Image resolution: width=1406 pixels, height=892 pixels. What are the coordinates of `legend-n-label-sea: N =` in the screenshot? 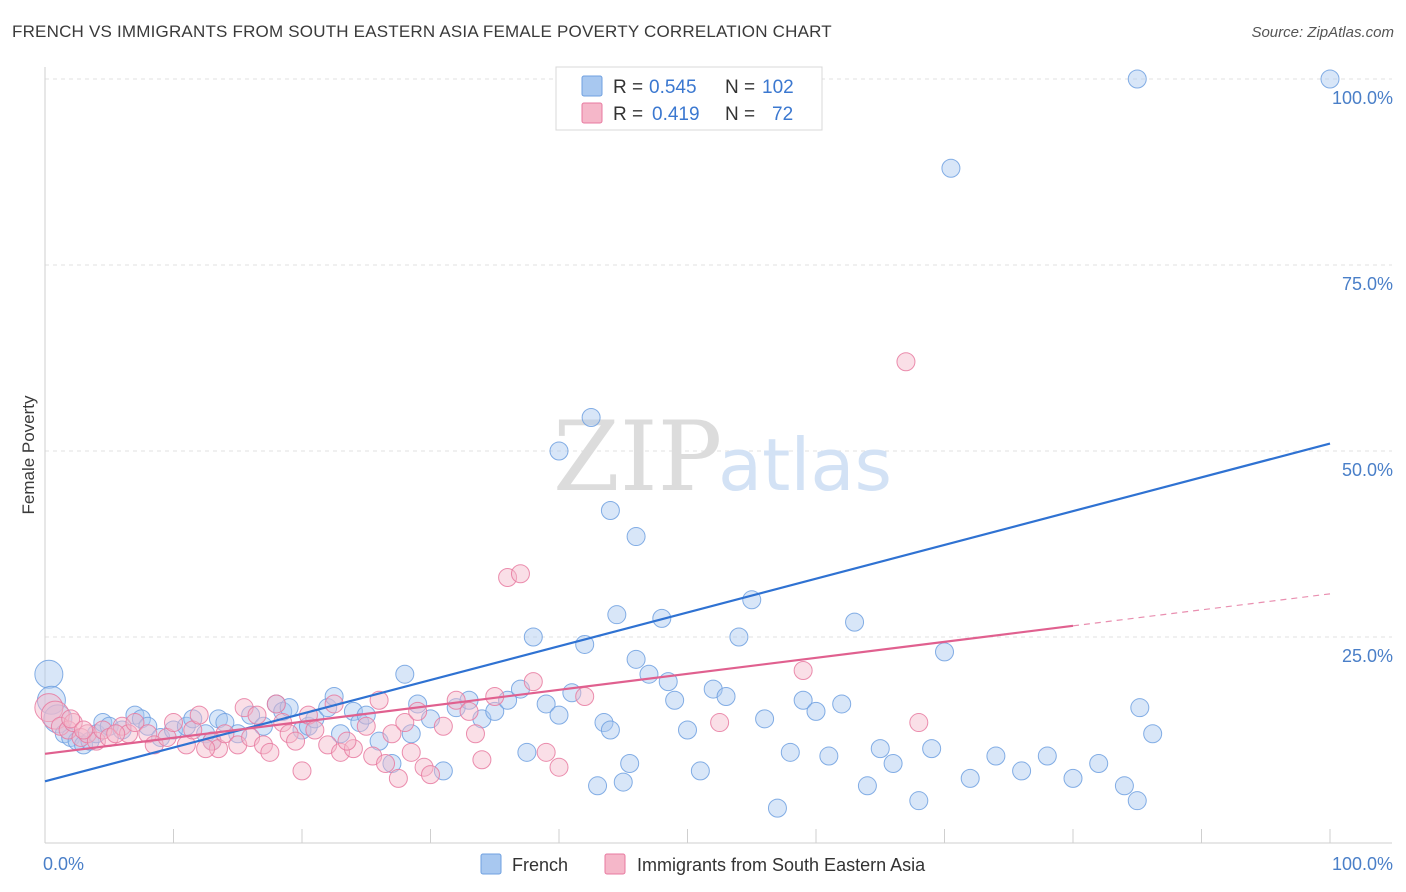 It's located at (740, 114).